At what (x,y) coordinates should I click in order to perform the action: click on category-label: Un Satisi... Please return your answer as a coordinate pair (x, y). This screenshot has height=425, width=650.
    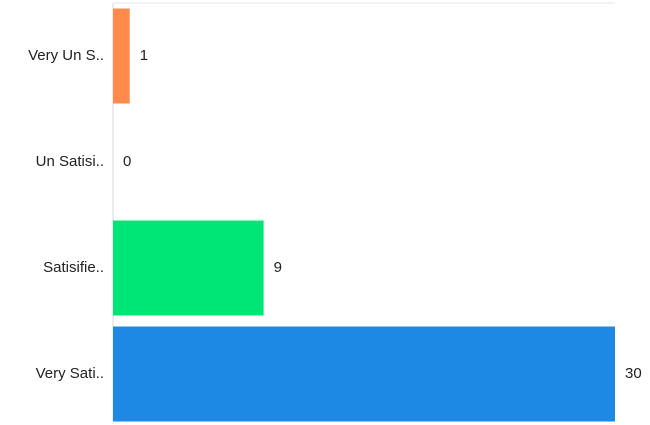
    Looking at the image, I should click on (70, 161).